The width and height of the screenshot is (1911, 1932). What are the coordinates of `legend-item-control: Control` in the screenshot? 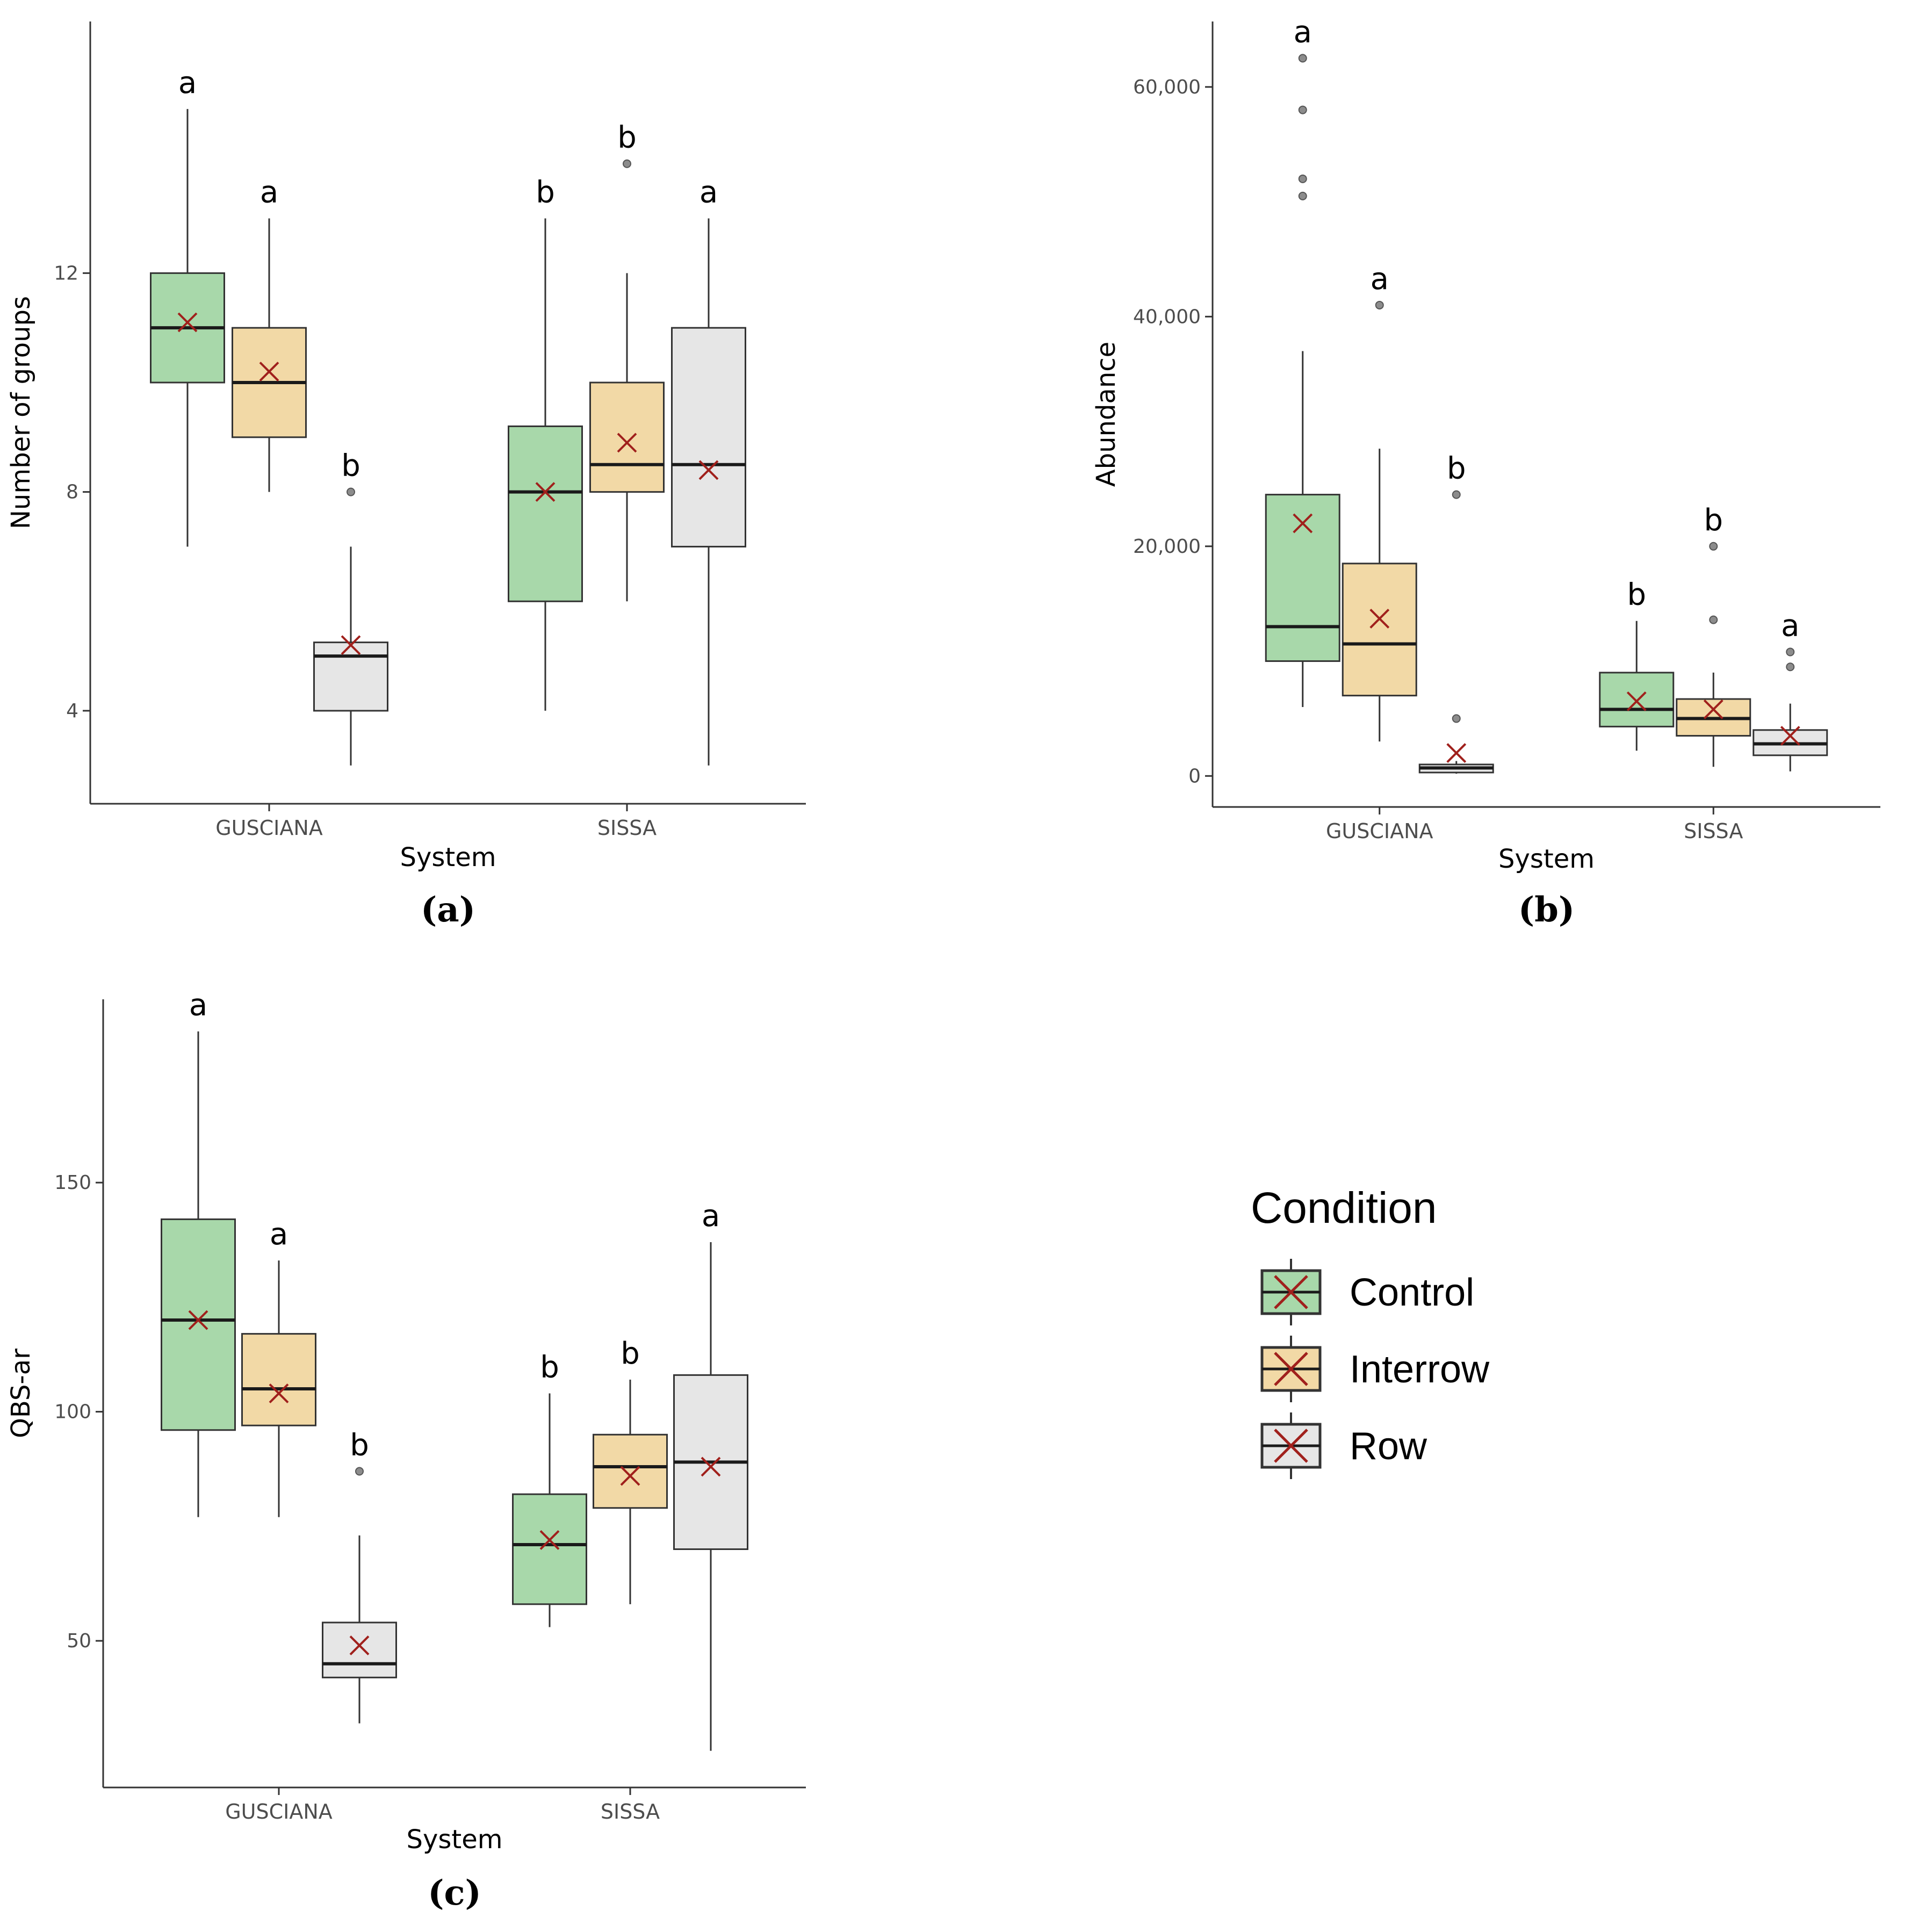 It's located at (1367, 1292).